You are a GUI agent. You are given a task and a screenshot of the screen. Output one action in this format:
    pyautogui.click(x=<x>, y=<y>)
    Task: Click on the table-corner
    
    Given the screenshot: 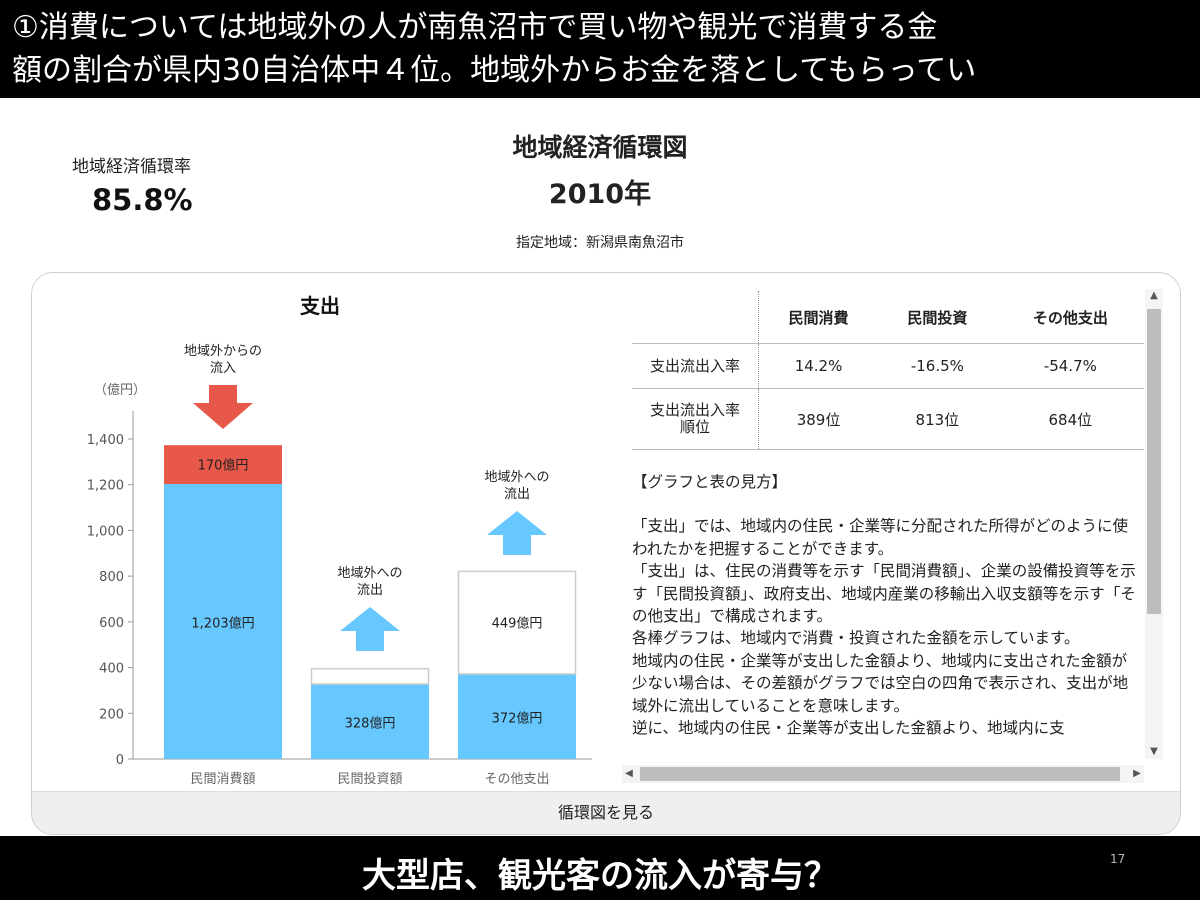 What is the action you would take?
    pyautogui.click(x=695, y=317)
    